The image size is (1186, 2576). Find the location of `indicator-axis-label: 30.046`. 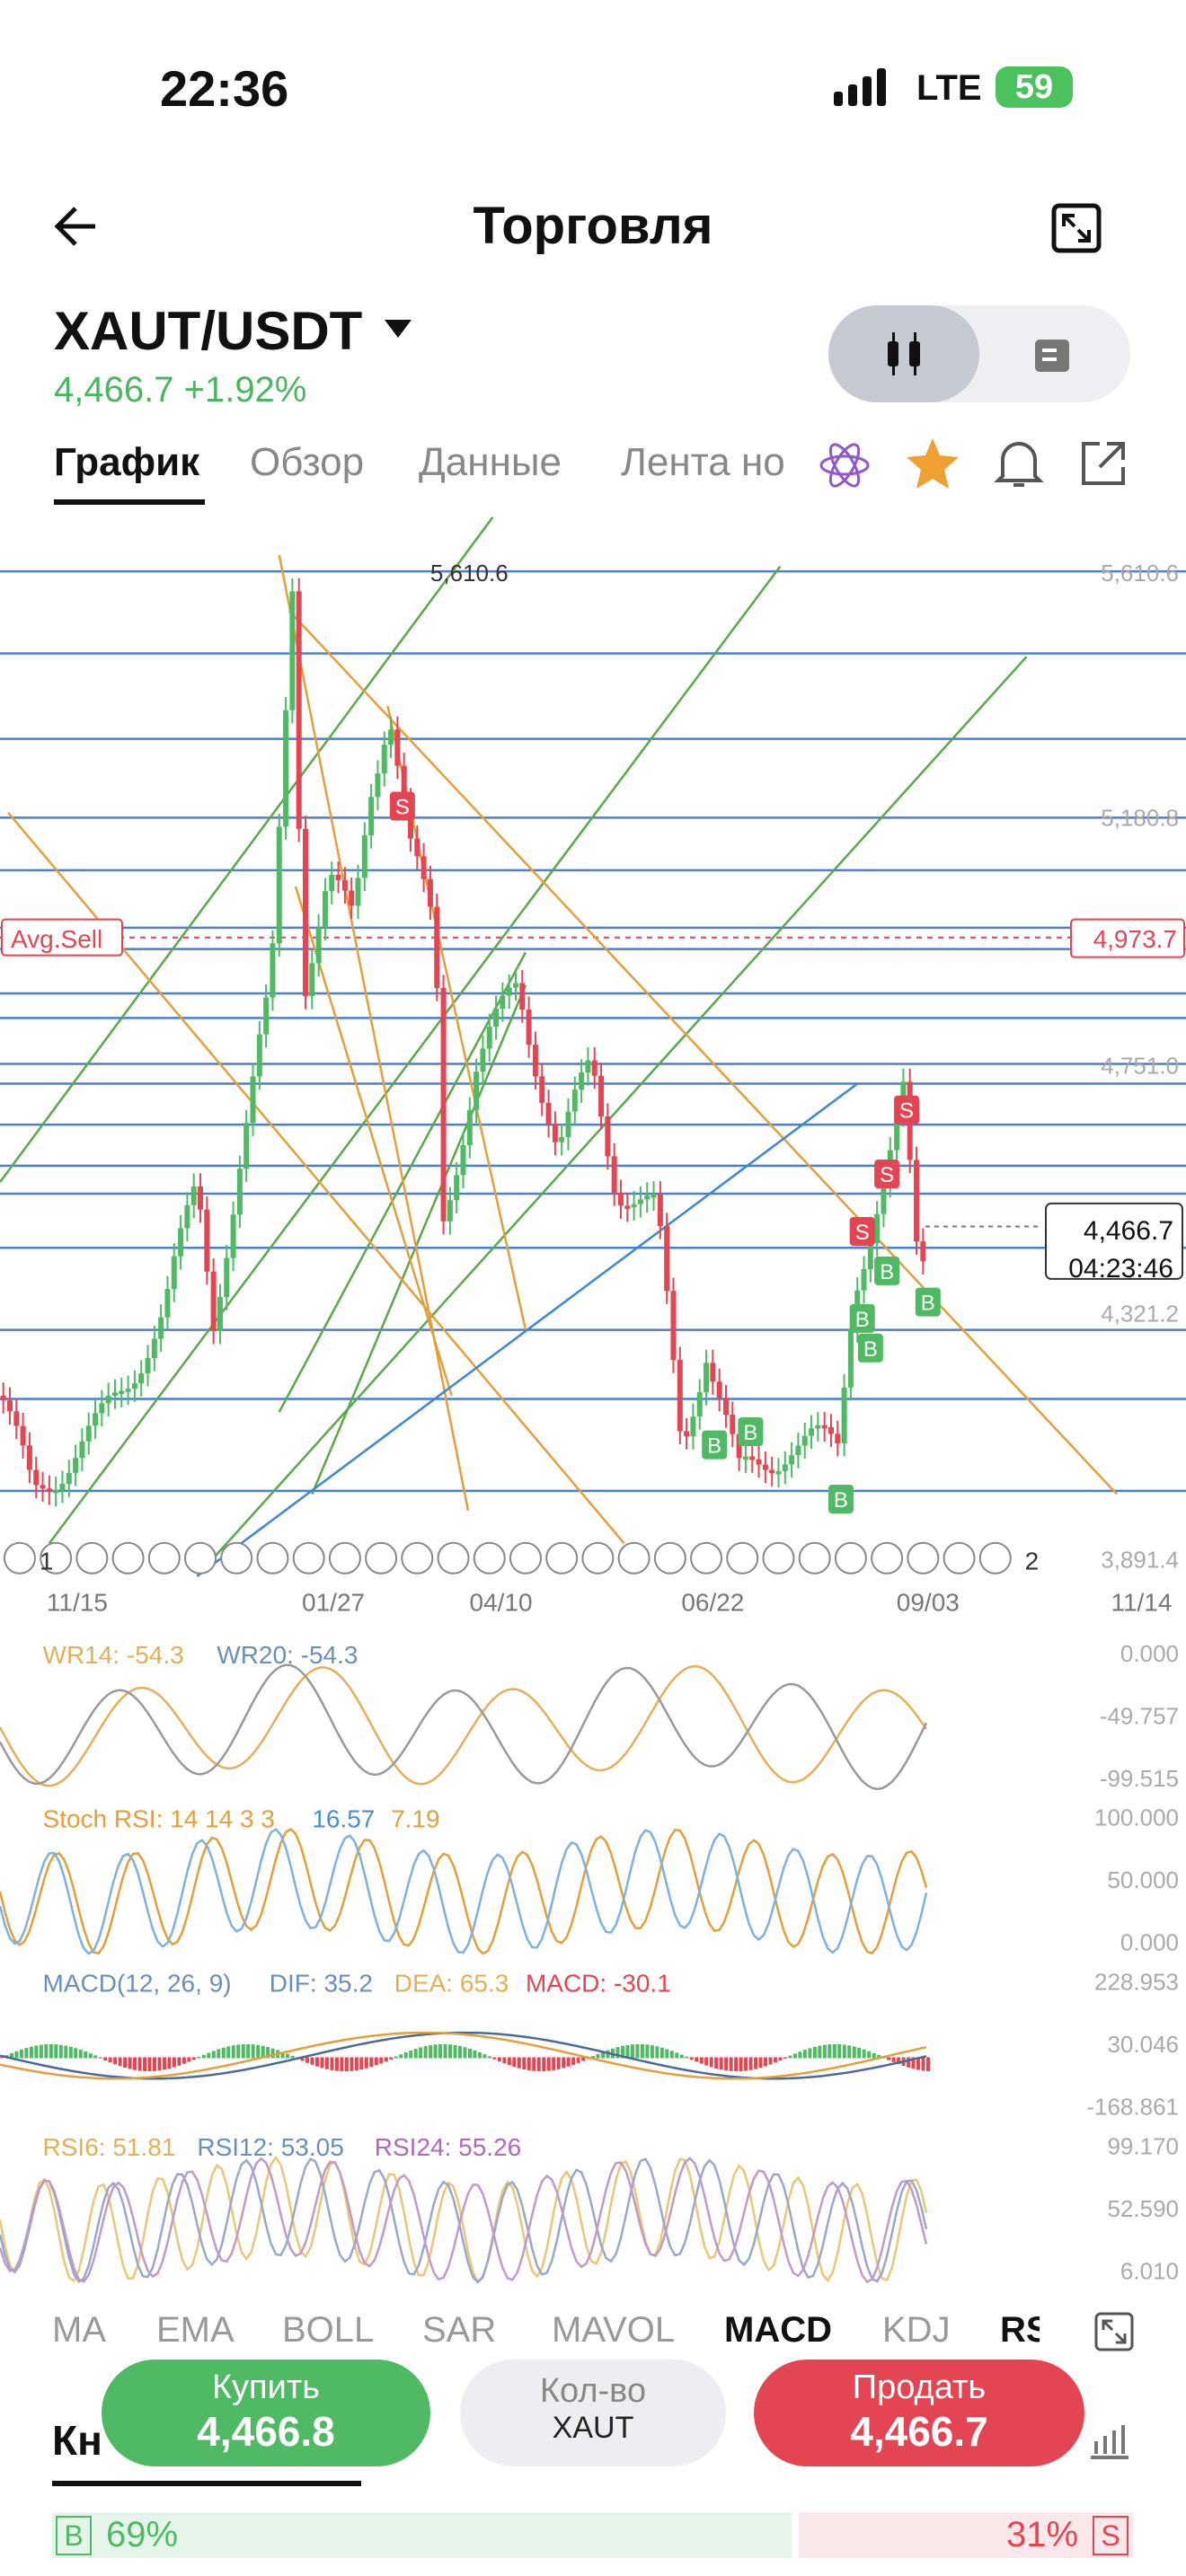

indicator-axis-label: 30.046 is located at coordinates (1143, 2044).